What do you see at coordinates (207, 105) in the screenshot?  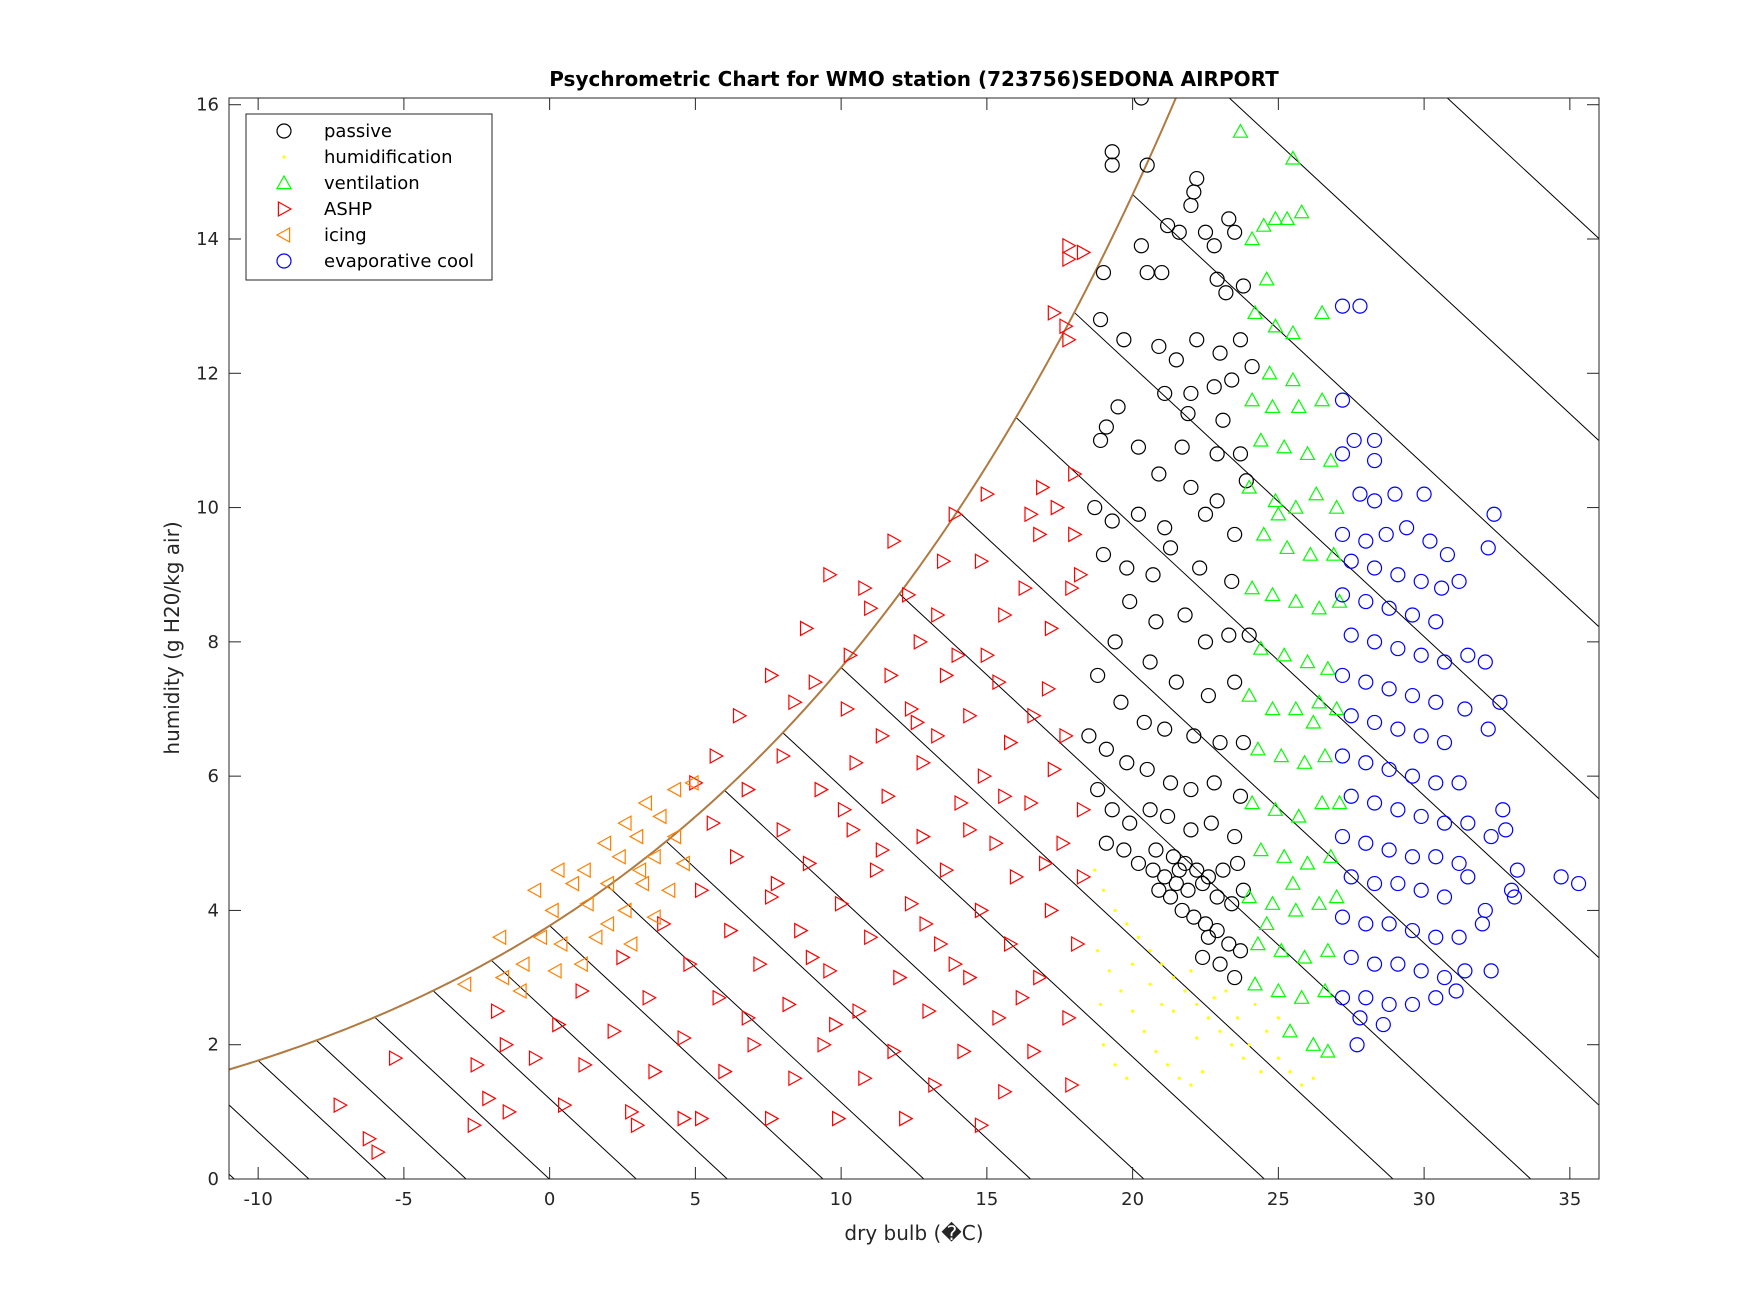 I see `y-tick-label: 16` at bounding box center [207, 105].